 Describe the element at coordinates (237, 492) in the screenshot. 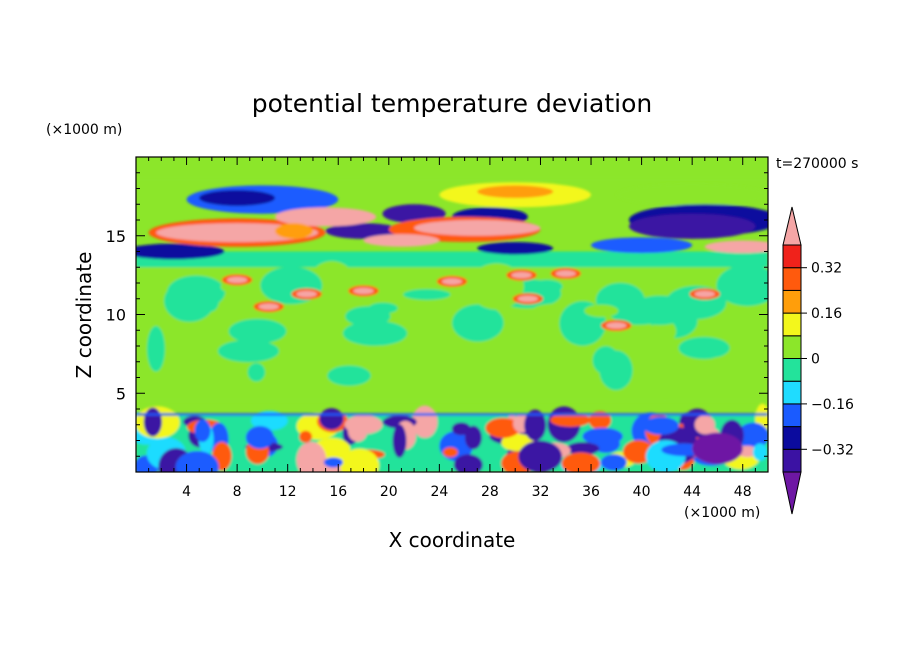

I see `x-tick-label: 8` at that location.